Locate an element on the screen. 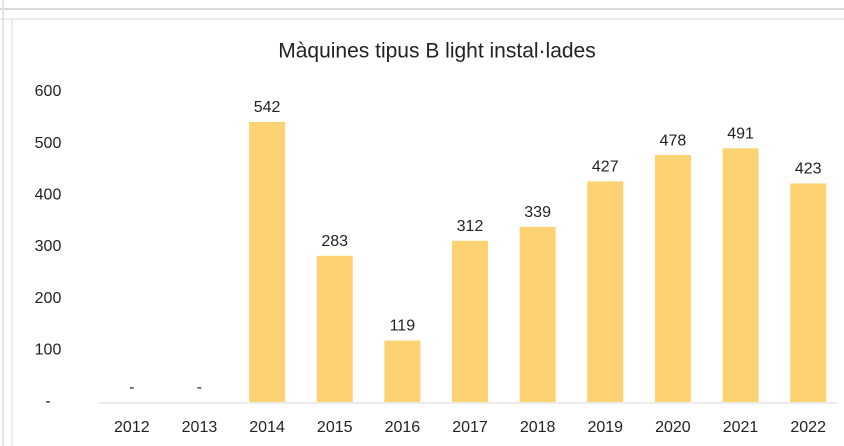  x-tick-label: 2012 is located at coordinates (132, 427).